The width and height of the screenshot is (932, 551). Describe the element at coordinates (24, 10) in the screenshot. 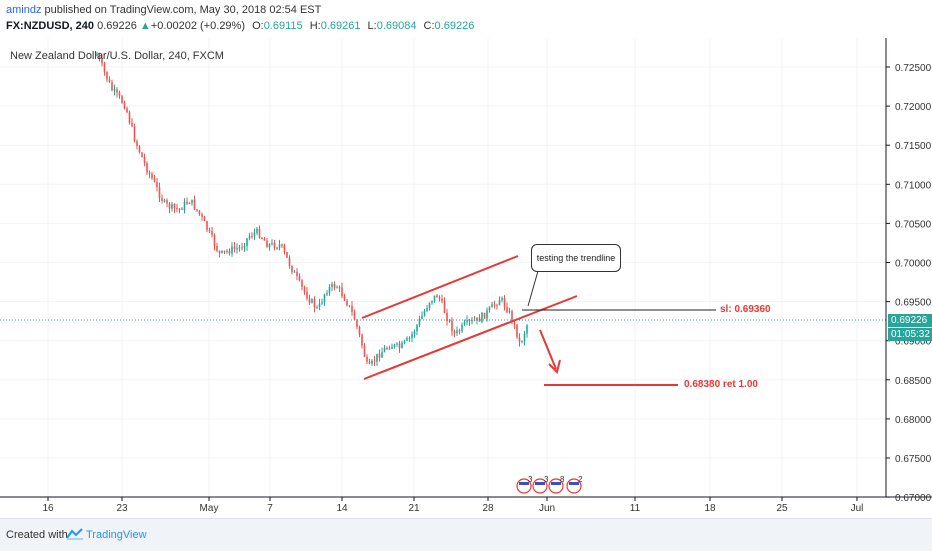

I see `author-link: amindz` at that location.